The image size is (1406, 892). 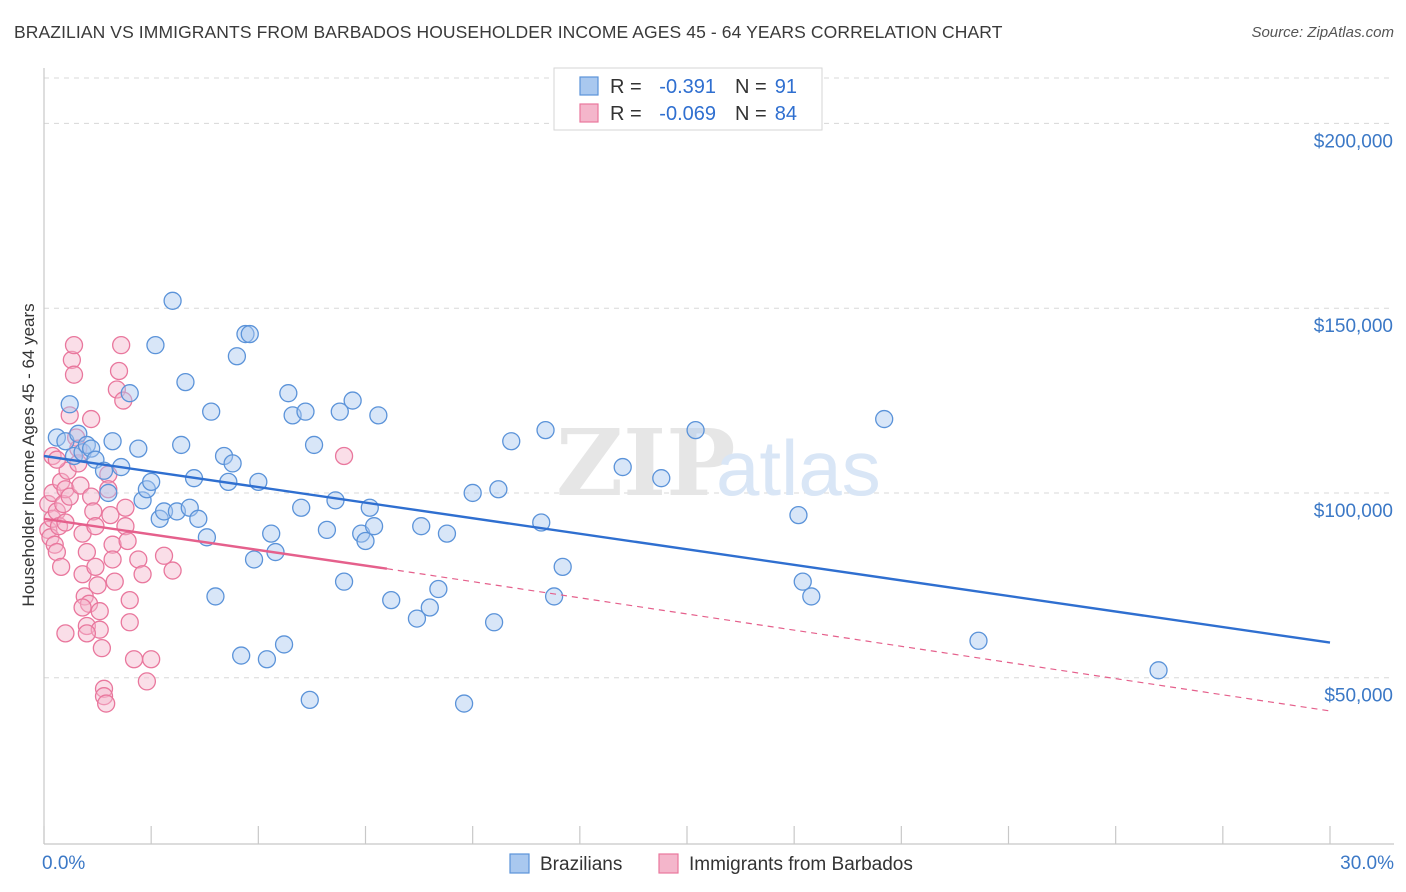 I want to click on y-tick-label: $200,000, so click(x=1353, y=141).